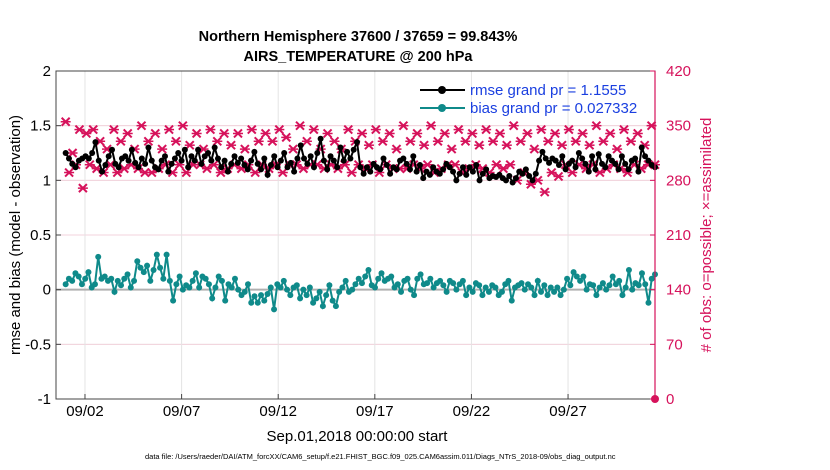 Image resolution: width=830 pixels, height=470 pixels. What do you see at coordinates (360, 282) in the screenshot?
I see `bias-series` at bounding box center [360, 282].